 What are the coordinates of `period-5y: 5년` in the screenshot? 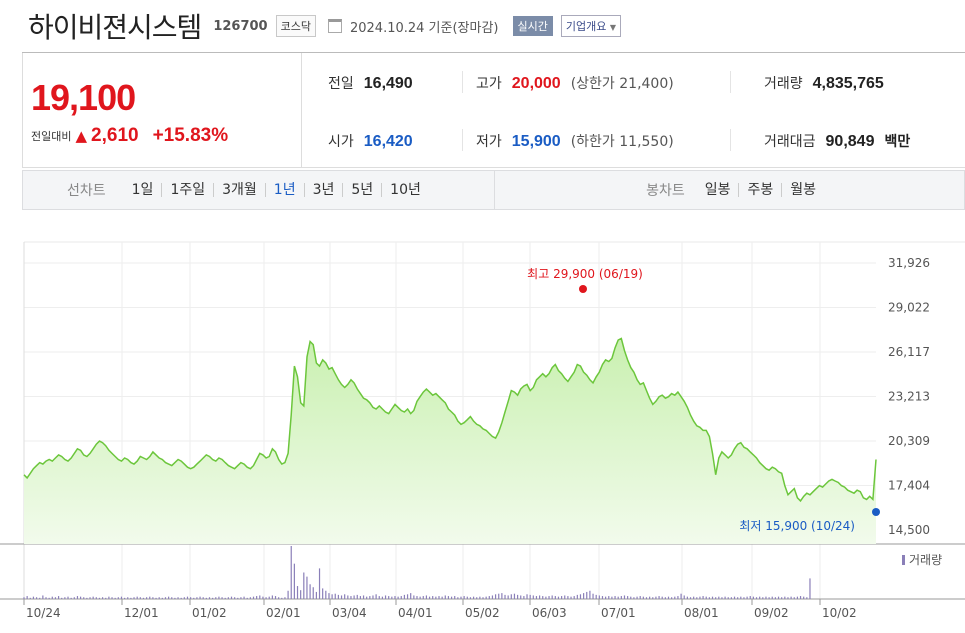 It's located at (361, 190).